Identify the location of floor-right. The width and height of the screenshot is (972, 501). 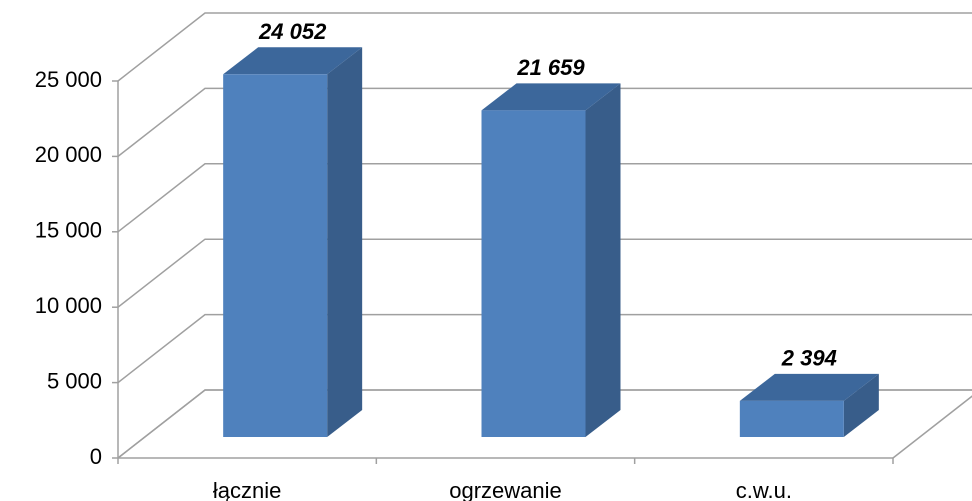
(932, 427).